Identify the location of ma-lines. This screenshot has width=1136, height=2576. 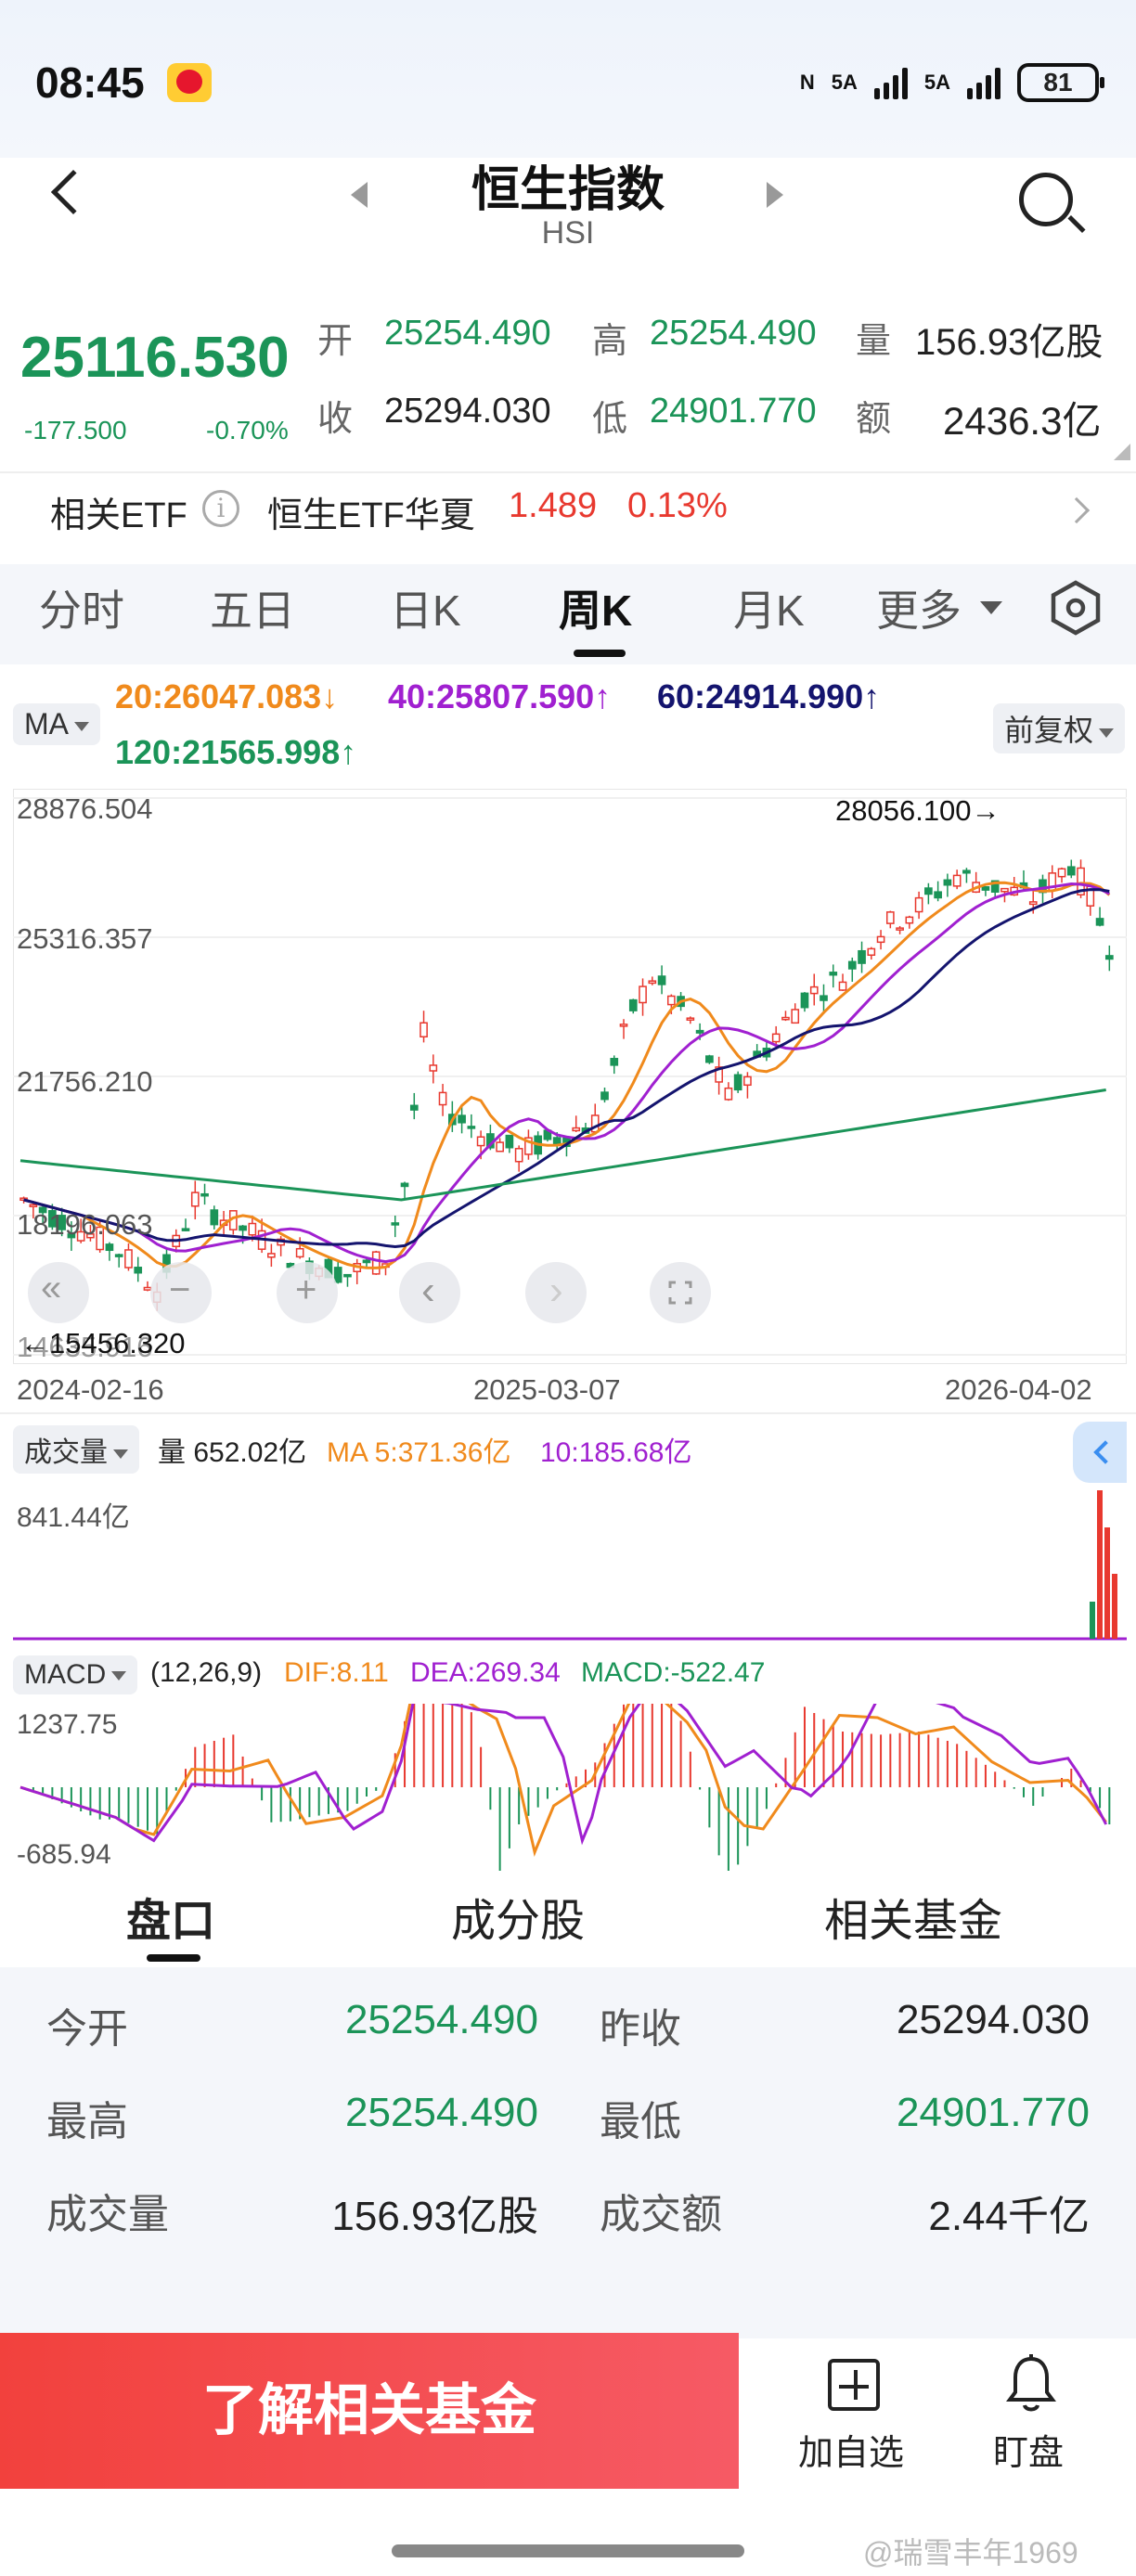
(565, 1075).